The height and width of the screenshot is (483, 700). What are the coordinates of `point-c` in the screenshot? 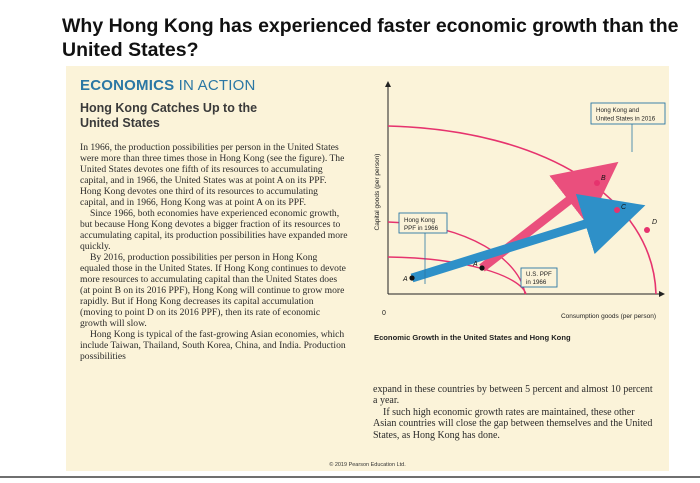 It's located at (617, 210).